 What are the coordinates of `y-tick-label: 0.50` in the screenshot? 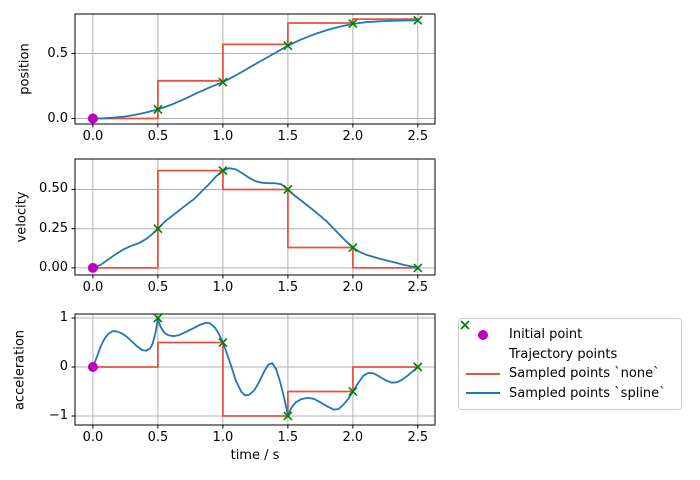 It's located at (53, 189).